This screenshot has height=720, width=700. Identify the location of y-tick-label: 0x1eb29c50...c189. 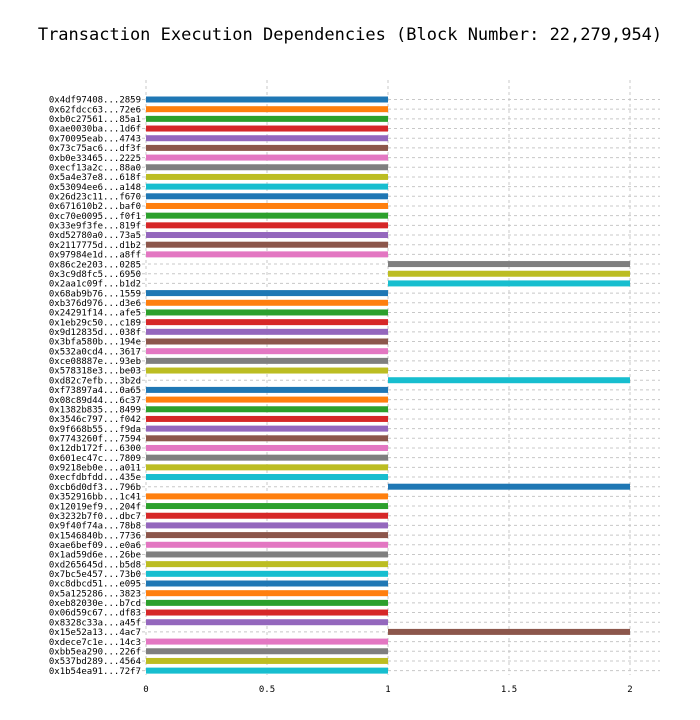
(95, 323).